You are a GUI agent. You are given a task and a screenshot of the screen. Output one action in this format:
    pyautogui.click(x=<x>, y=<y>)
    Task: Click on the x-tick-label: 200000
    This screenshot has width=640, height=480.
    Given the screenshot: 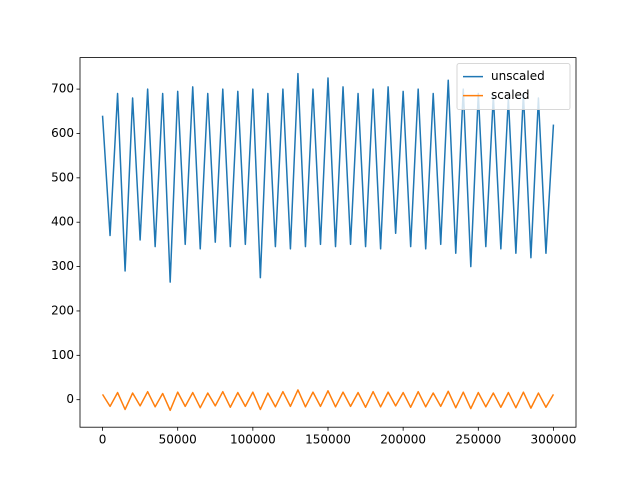 What is the action you would take?
    pyautogui.click(x=403, y=440)
    